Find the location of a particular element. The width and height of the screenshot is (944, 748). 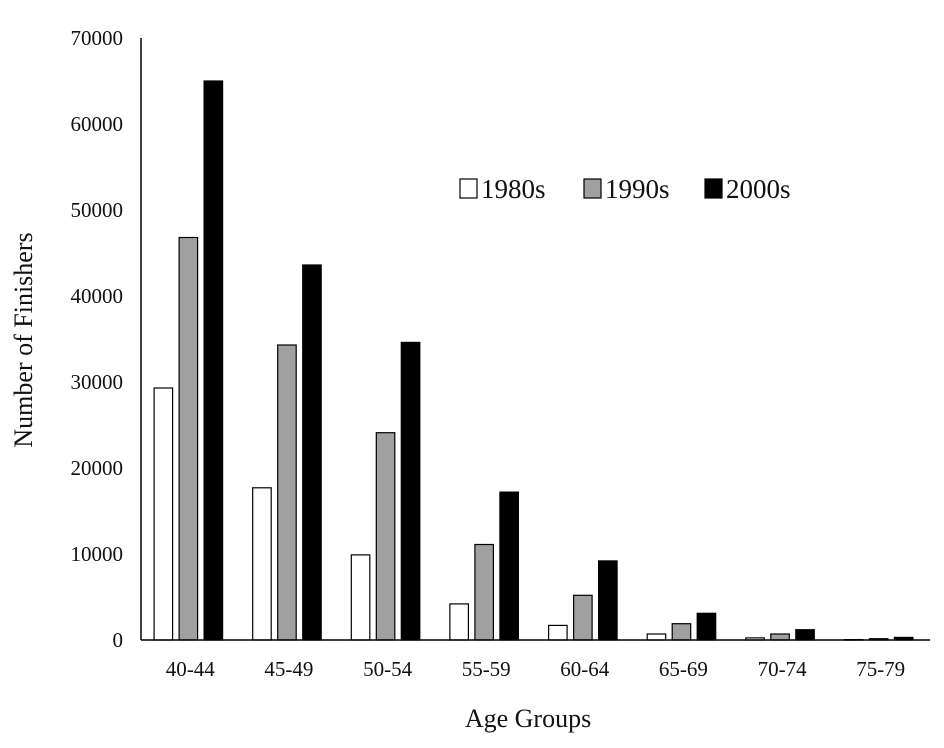

y-tick-label: 60000 is located at coordinates (97, 124).